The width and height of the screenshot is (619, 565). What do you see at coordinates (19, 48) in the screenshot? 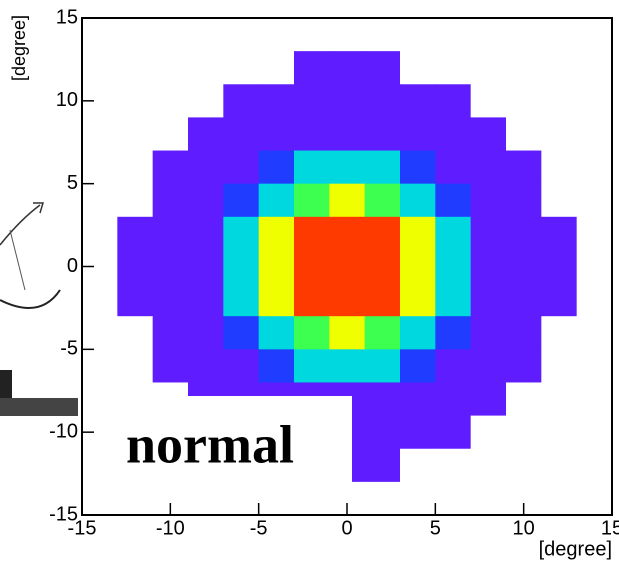
I see `y-axis-label: [degree]` at bounding box center [19, 48].